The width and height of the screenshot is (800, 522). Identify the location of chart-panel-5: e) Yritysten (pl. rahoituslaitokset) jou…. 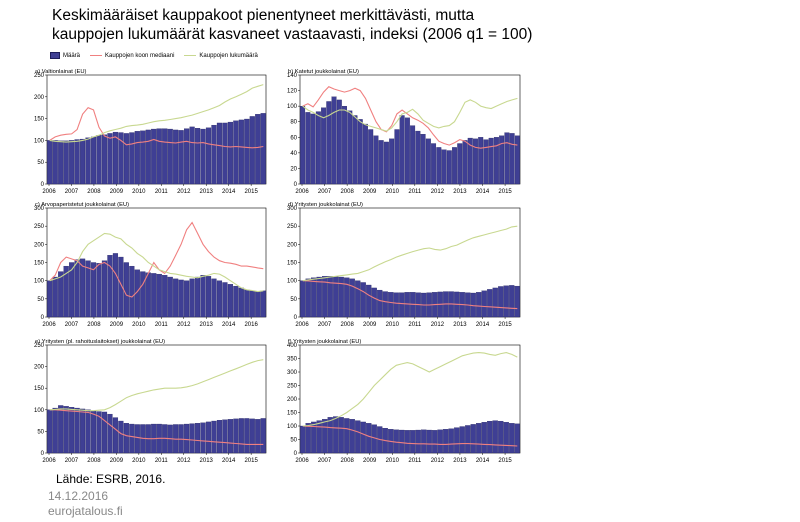
(150, 401).